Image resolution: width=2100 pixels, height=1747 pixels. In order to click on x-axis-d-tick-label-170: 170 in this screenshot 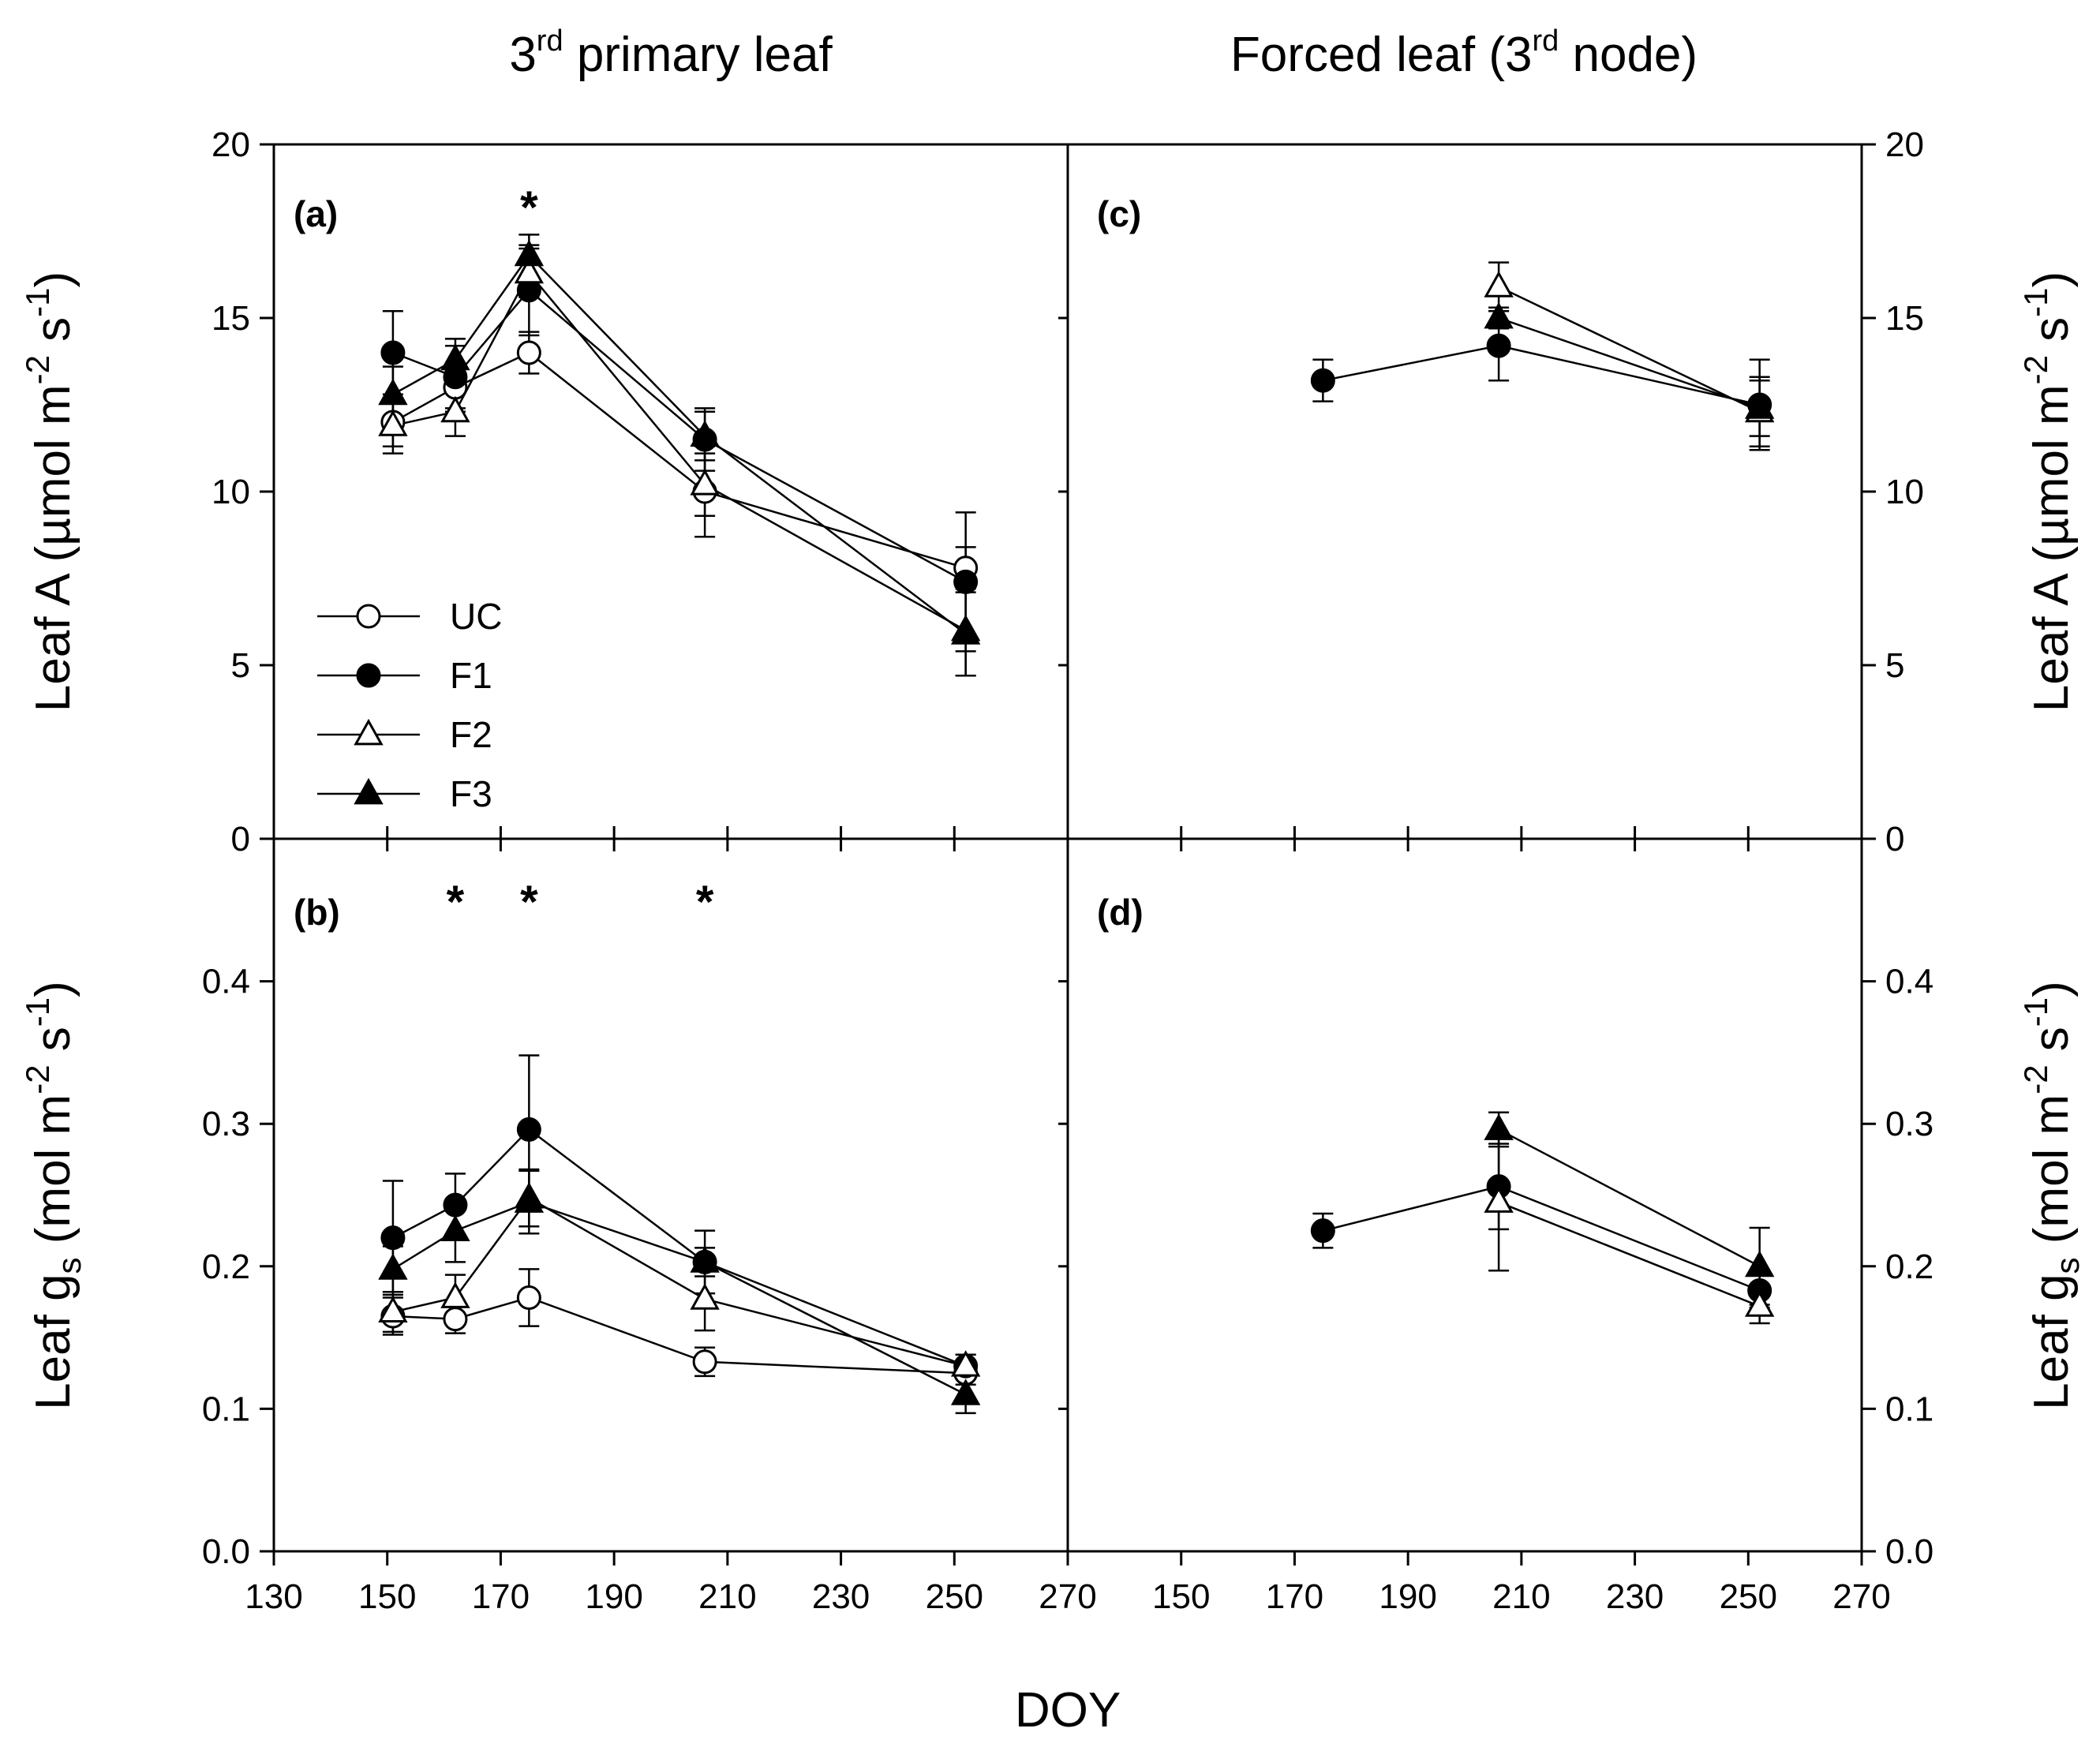, I will do `click(1294, 1596)`.